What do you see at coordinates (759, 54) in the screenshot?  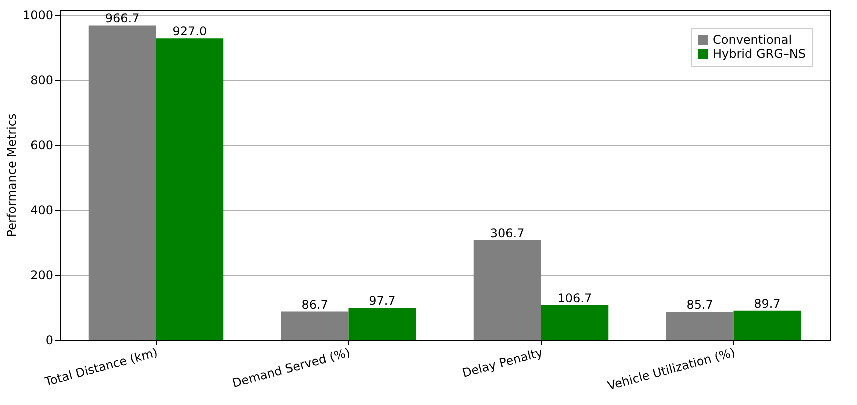 I see `legend-label: Hybrid GRG–NS` at bounding box center [759, 54].